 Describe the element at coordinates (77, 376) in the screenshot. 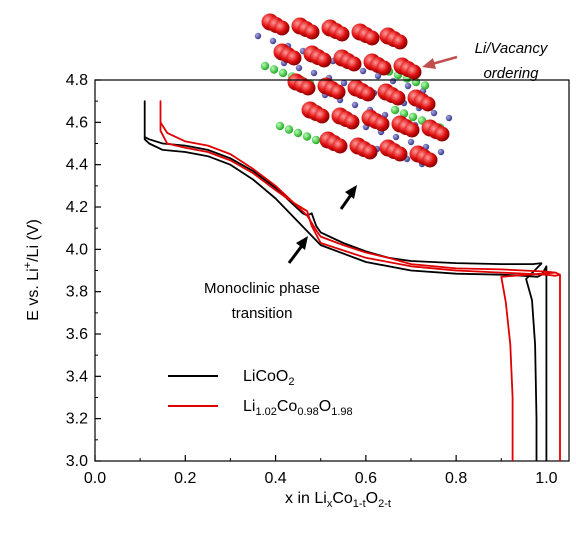

I see `y-tick-label: 3.4` at that location.